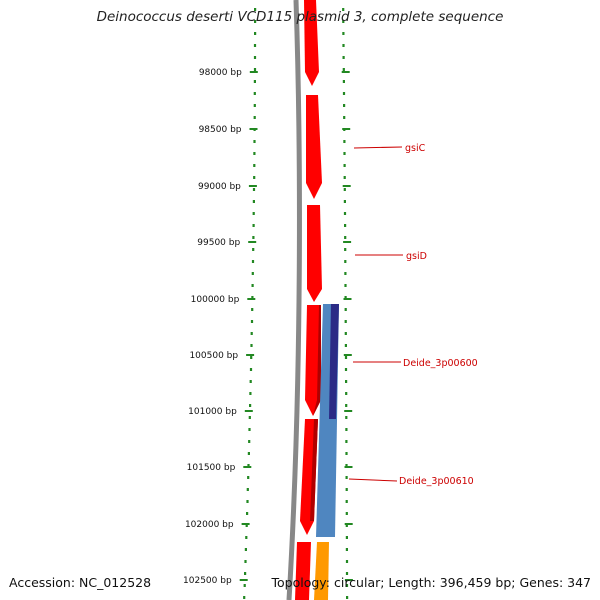 Image resolution: width=600 pixels, height=600 pixels. I want to click on gene-label-gsiD: gsiD, so click(416, 256).